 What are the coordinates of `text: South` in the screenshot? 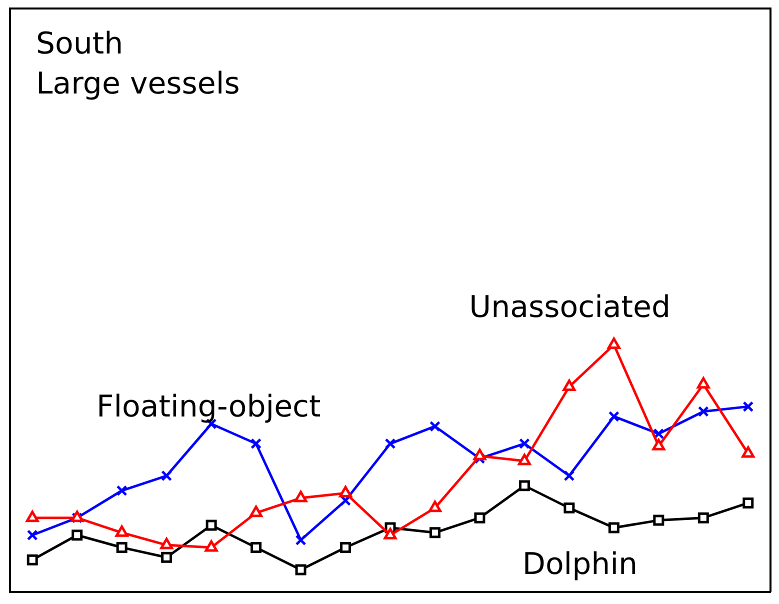 It's located at (80, 44).